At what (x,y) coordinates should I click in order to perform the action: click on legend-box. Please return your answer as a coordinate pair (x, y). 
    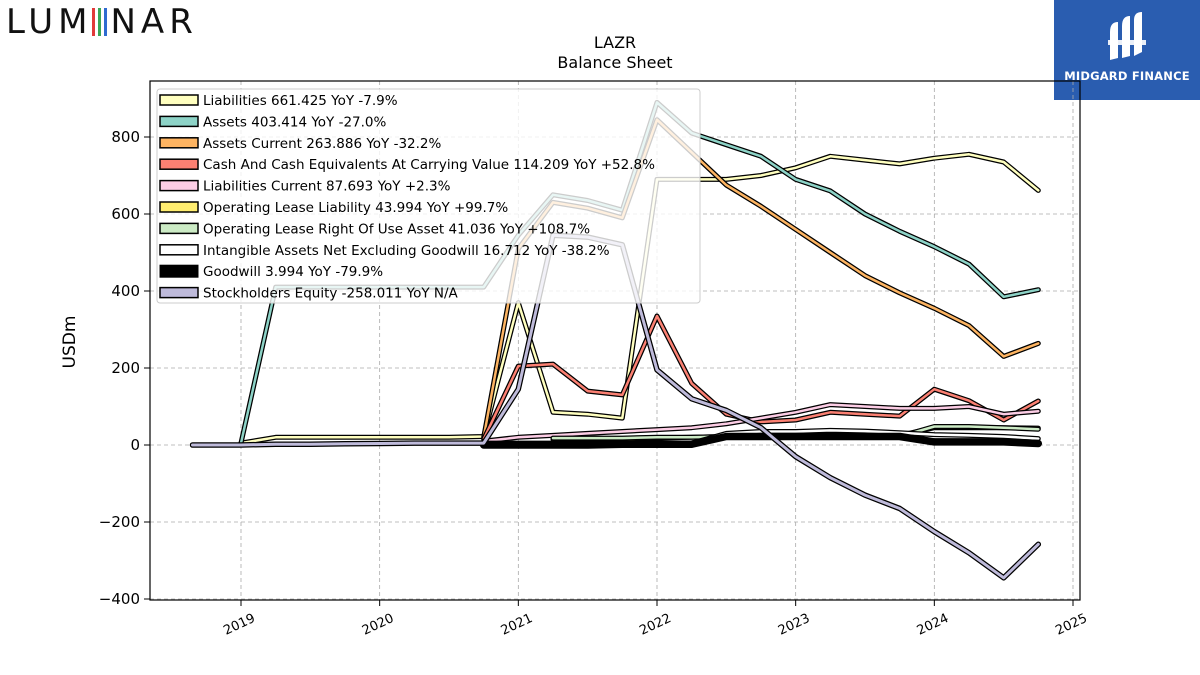
    Looking at the image, I should click on (428, 196).